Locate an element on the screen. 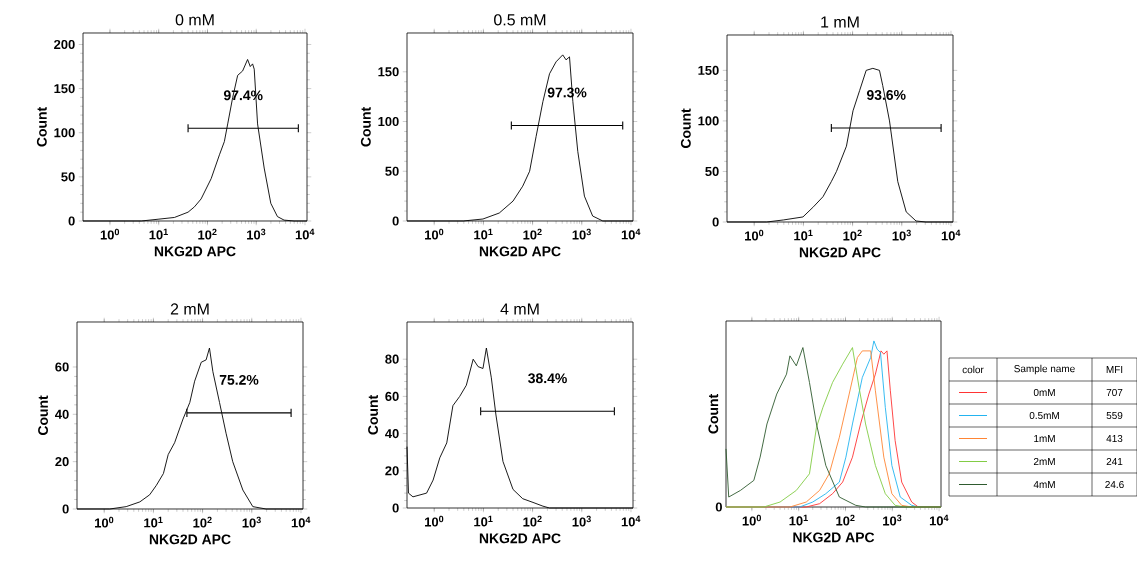  text: 2mM is located at coordinates (1044, 461).